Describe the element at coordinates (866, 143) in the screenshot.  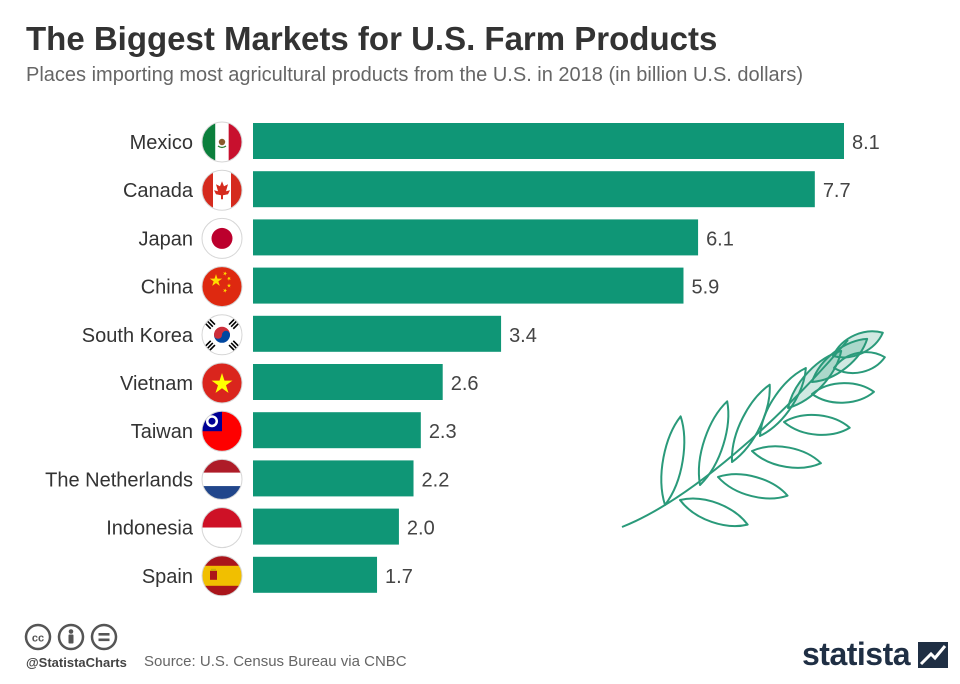
I see `value-label: 8.1` at that location.